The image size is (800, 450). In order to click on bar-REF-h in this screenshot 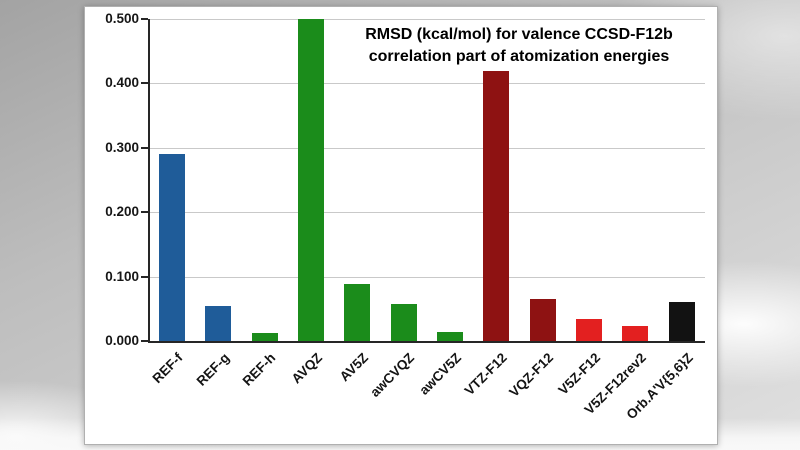, I will do `click(264, 337)`.